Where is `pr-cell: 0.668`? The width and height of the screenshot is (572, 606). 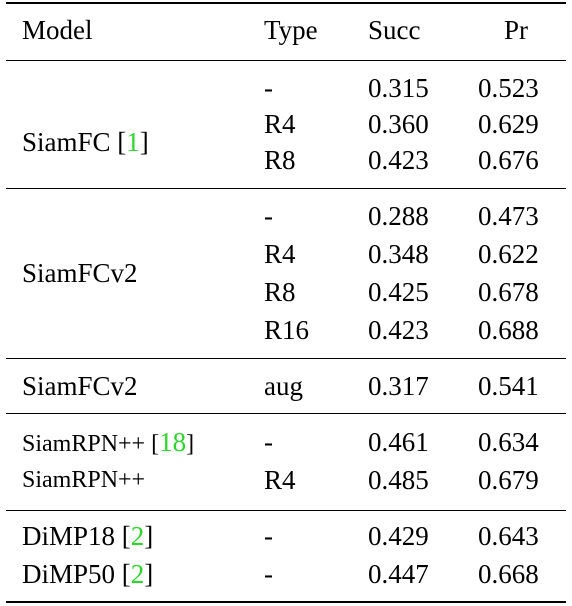 pr-cell: 0.668 is located at coordinates (508, 574).